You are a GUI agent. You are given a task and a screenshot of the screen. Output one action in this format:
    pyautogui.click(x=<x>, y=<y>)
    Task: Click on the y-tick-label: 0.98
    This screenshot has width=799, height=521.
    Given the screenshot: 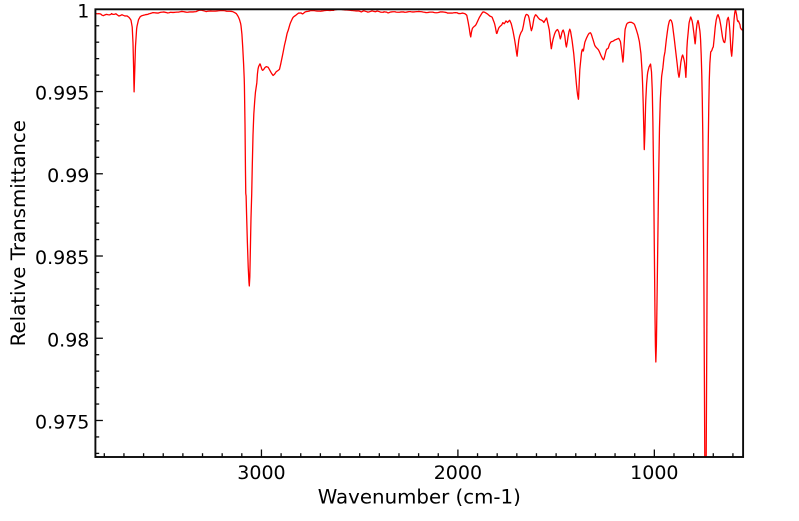 What is the action you would take?
    pyautogui.click(x=68, y=340)
    